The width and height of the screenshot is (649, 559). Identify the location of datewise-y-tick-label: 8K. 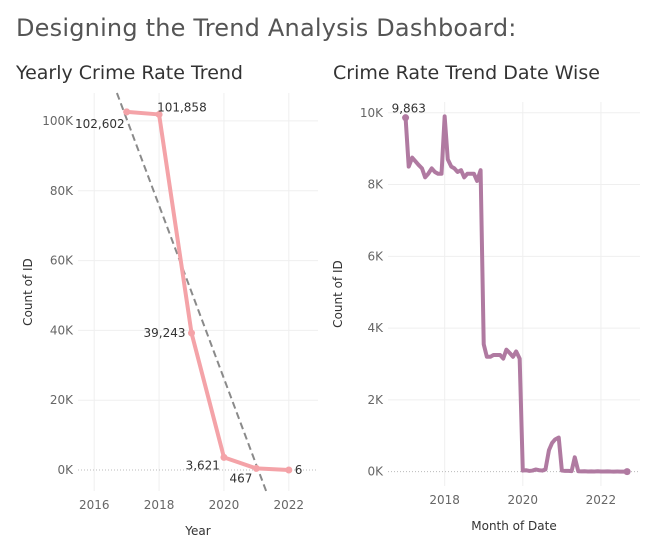
(375, 185).